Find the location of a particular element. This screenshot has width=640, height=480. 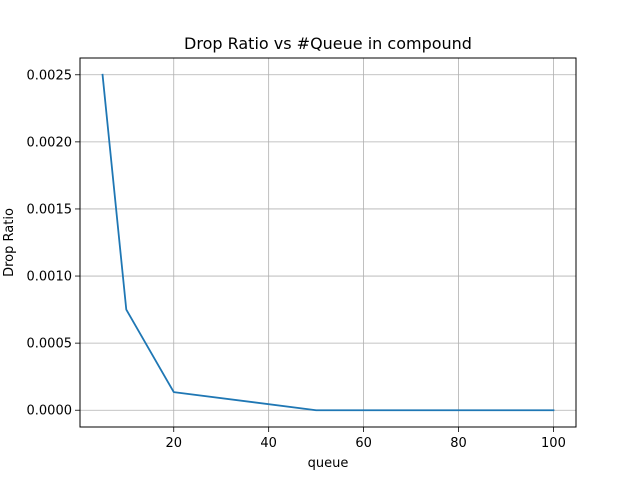

x-tick-label: 60 is located at coordinates (363, 443).